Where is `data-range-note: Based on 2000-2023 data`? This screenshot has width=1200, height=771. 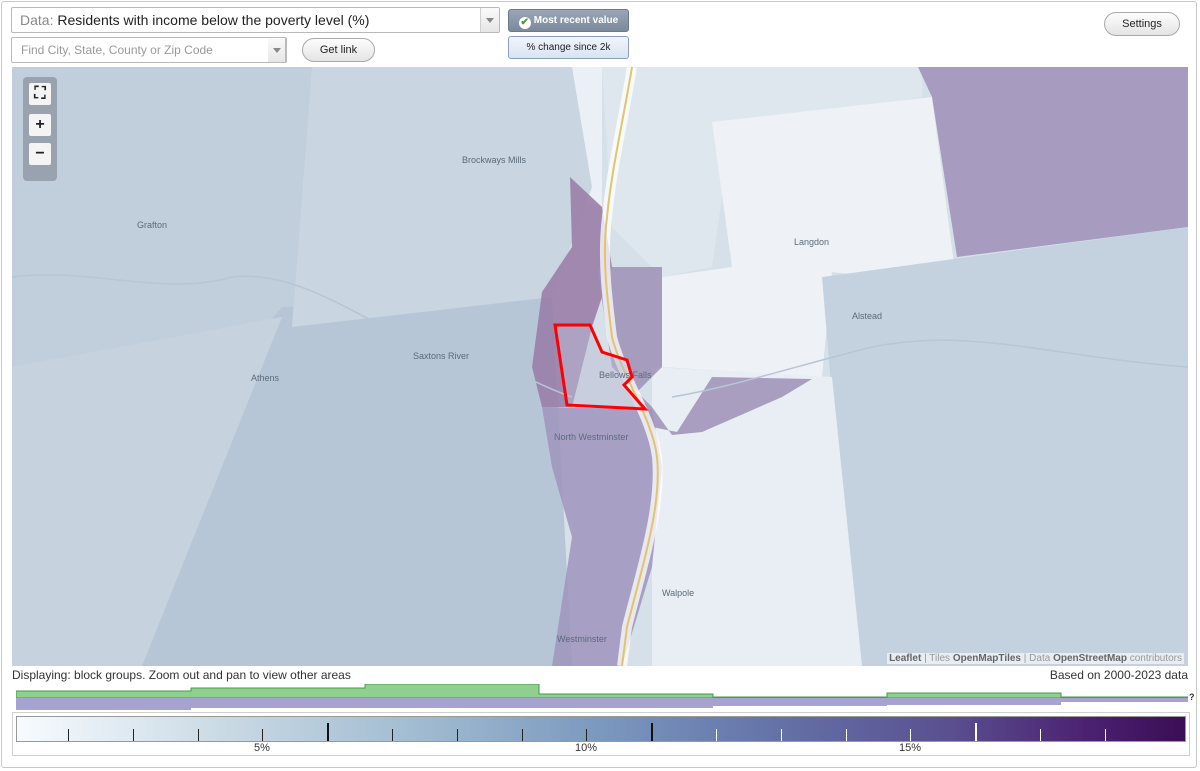 data-range-note: Based on 2000-2023 data is located at coordinates (1118, 675).